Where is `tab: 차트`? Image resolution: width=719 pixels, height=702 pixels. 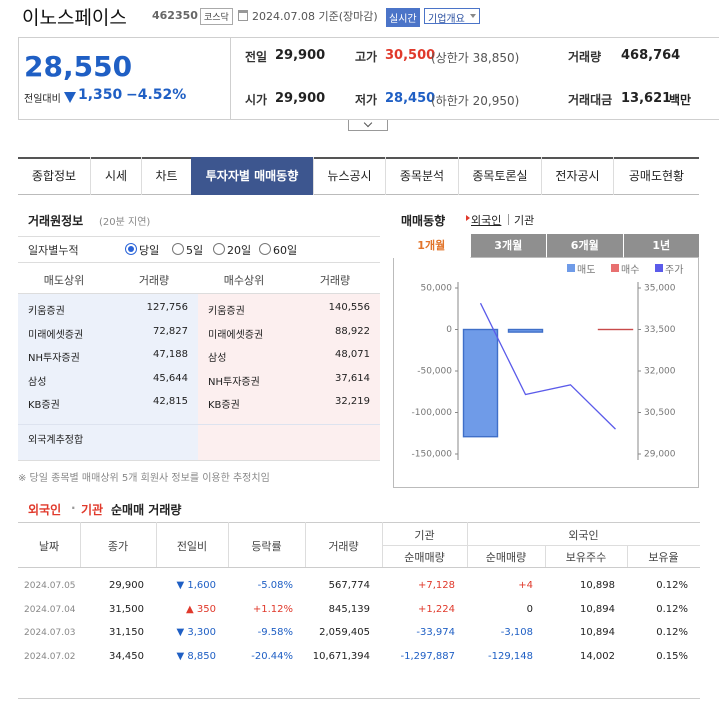
tab: 차트 is located at coordinates (166, 176).